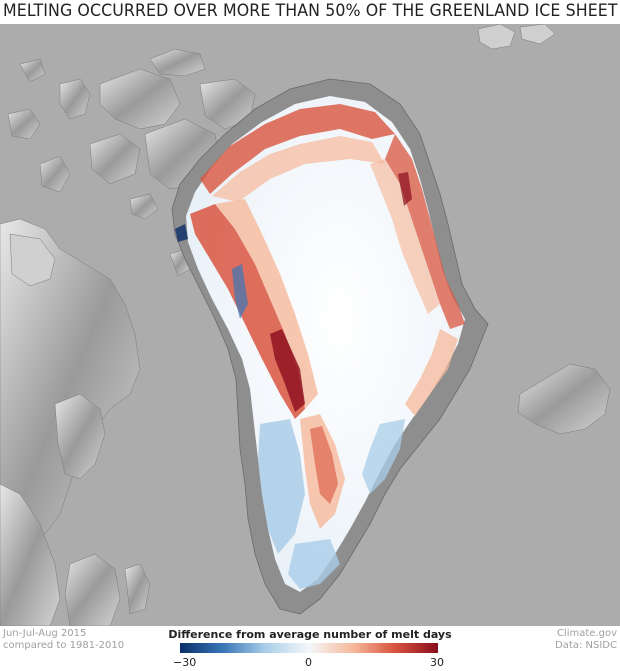 The image size is (620, 671). I want to click on legend-max-label: 30, so click(437, 662).